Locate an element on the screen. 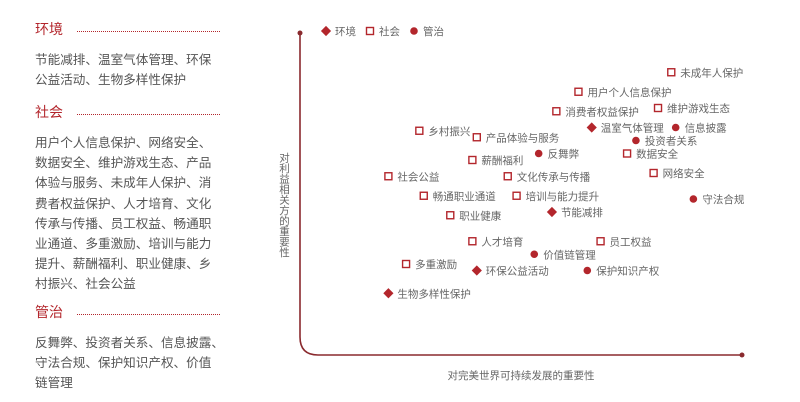 This screenshot has width=800, height=402. point-label: 数据安全 is located at coordinates (657, 154).